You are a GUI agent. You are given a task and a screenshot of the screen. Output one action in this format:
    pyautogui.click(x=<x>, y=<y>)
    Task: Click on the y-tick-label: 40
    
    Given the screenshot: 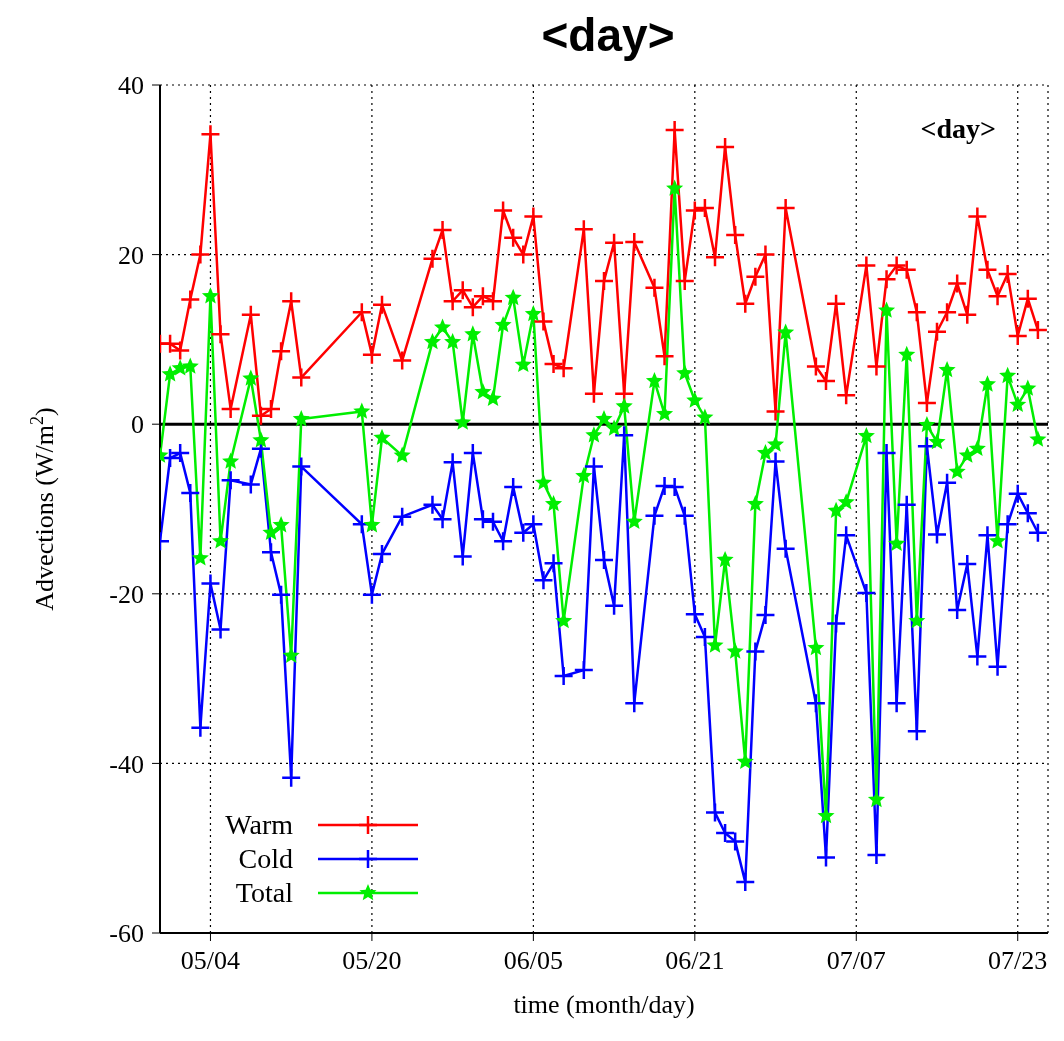 What is the action you would take?
    pyautogui.click(x=131, y=86)
    